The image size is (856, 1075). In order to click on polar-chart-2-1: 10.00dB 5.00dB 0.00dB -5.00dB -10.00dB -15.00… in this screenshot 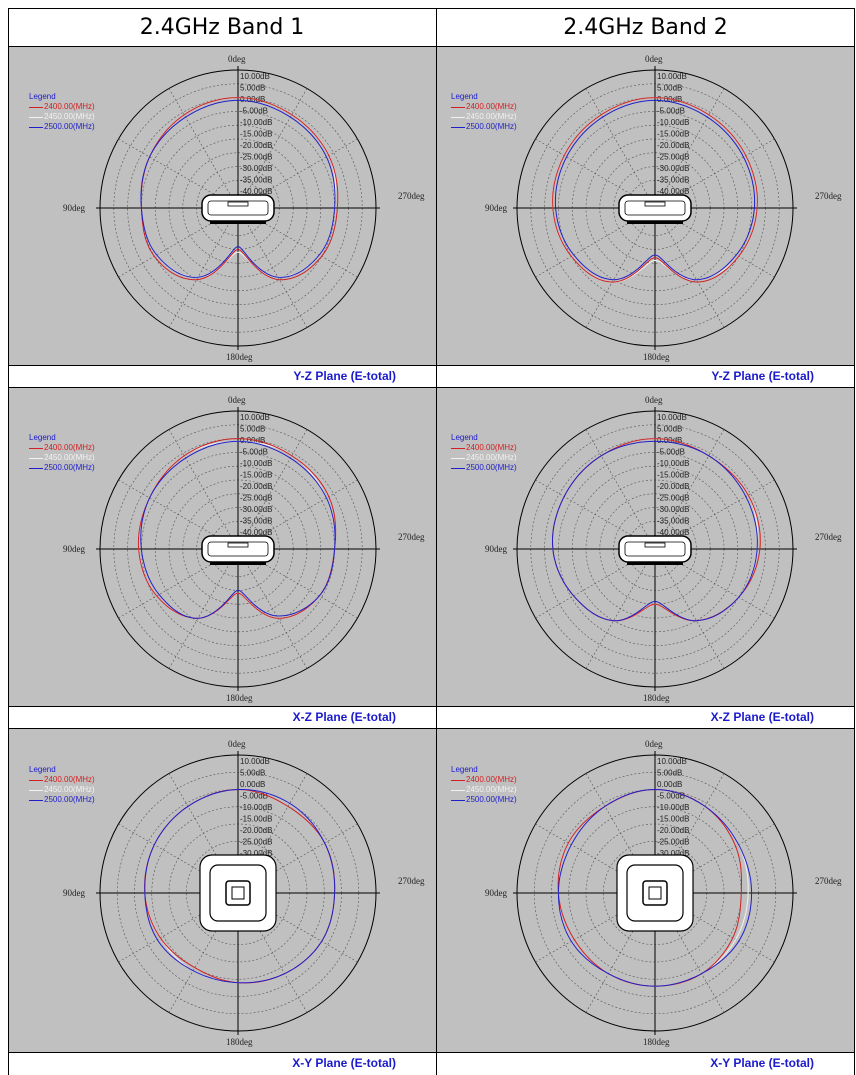, I will do `click(222, 547)`.